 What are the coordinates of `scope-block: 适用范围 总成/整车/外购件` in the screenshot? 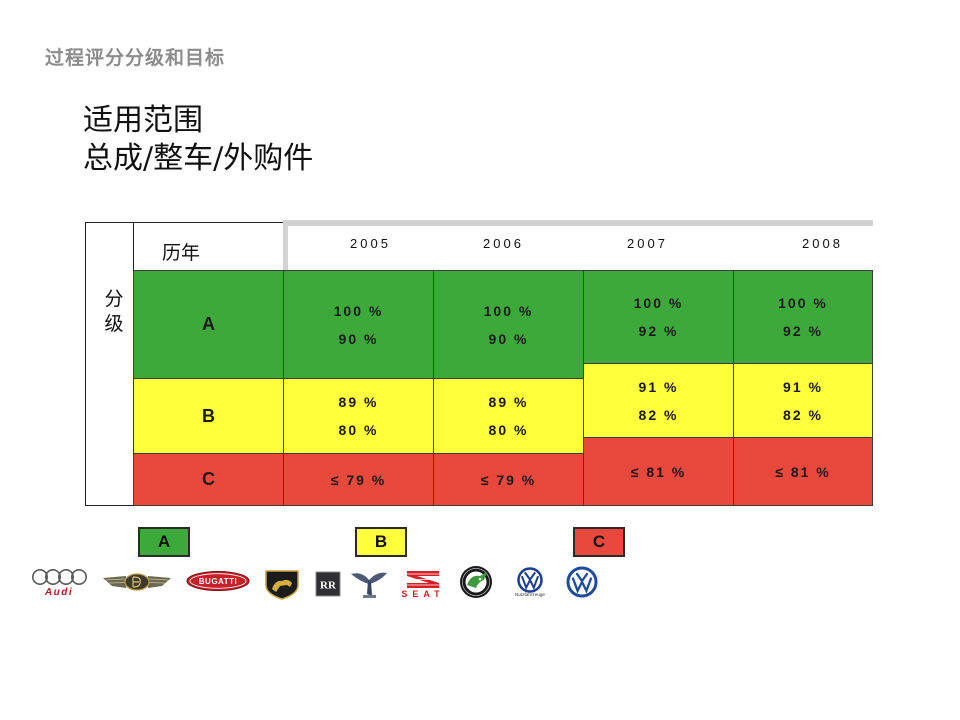 It's located at (198, 140).